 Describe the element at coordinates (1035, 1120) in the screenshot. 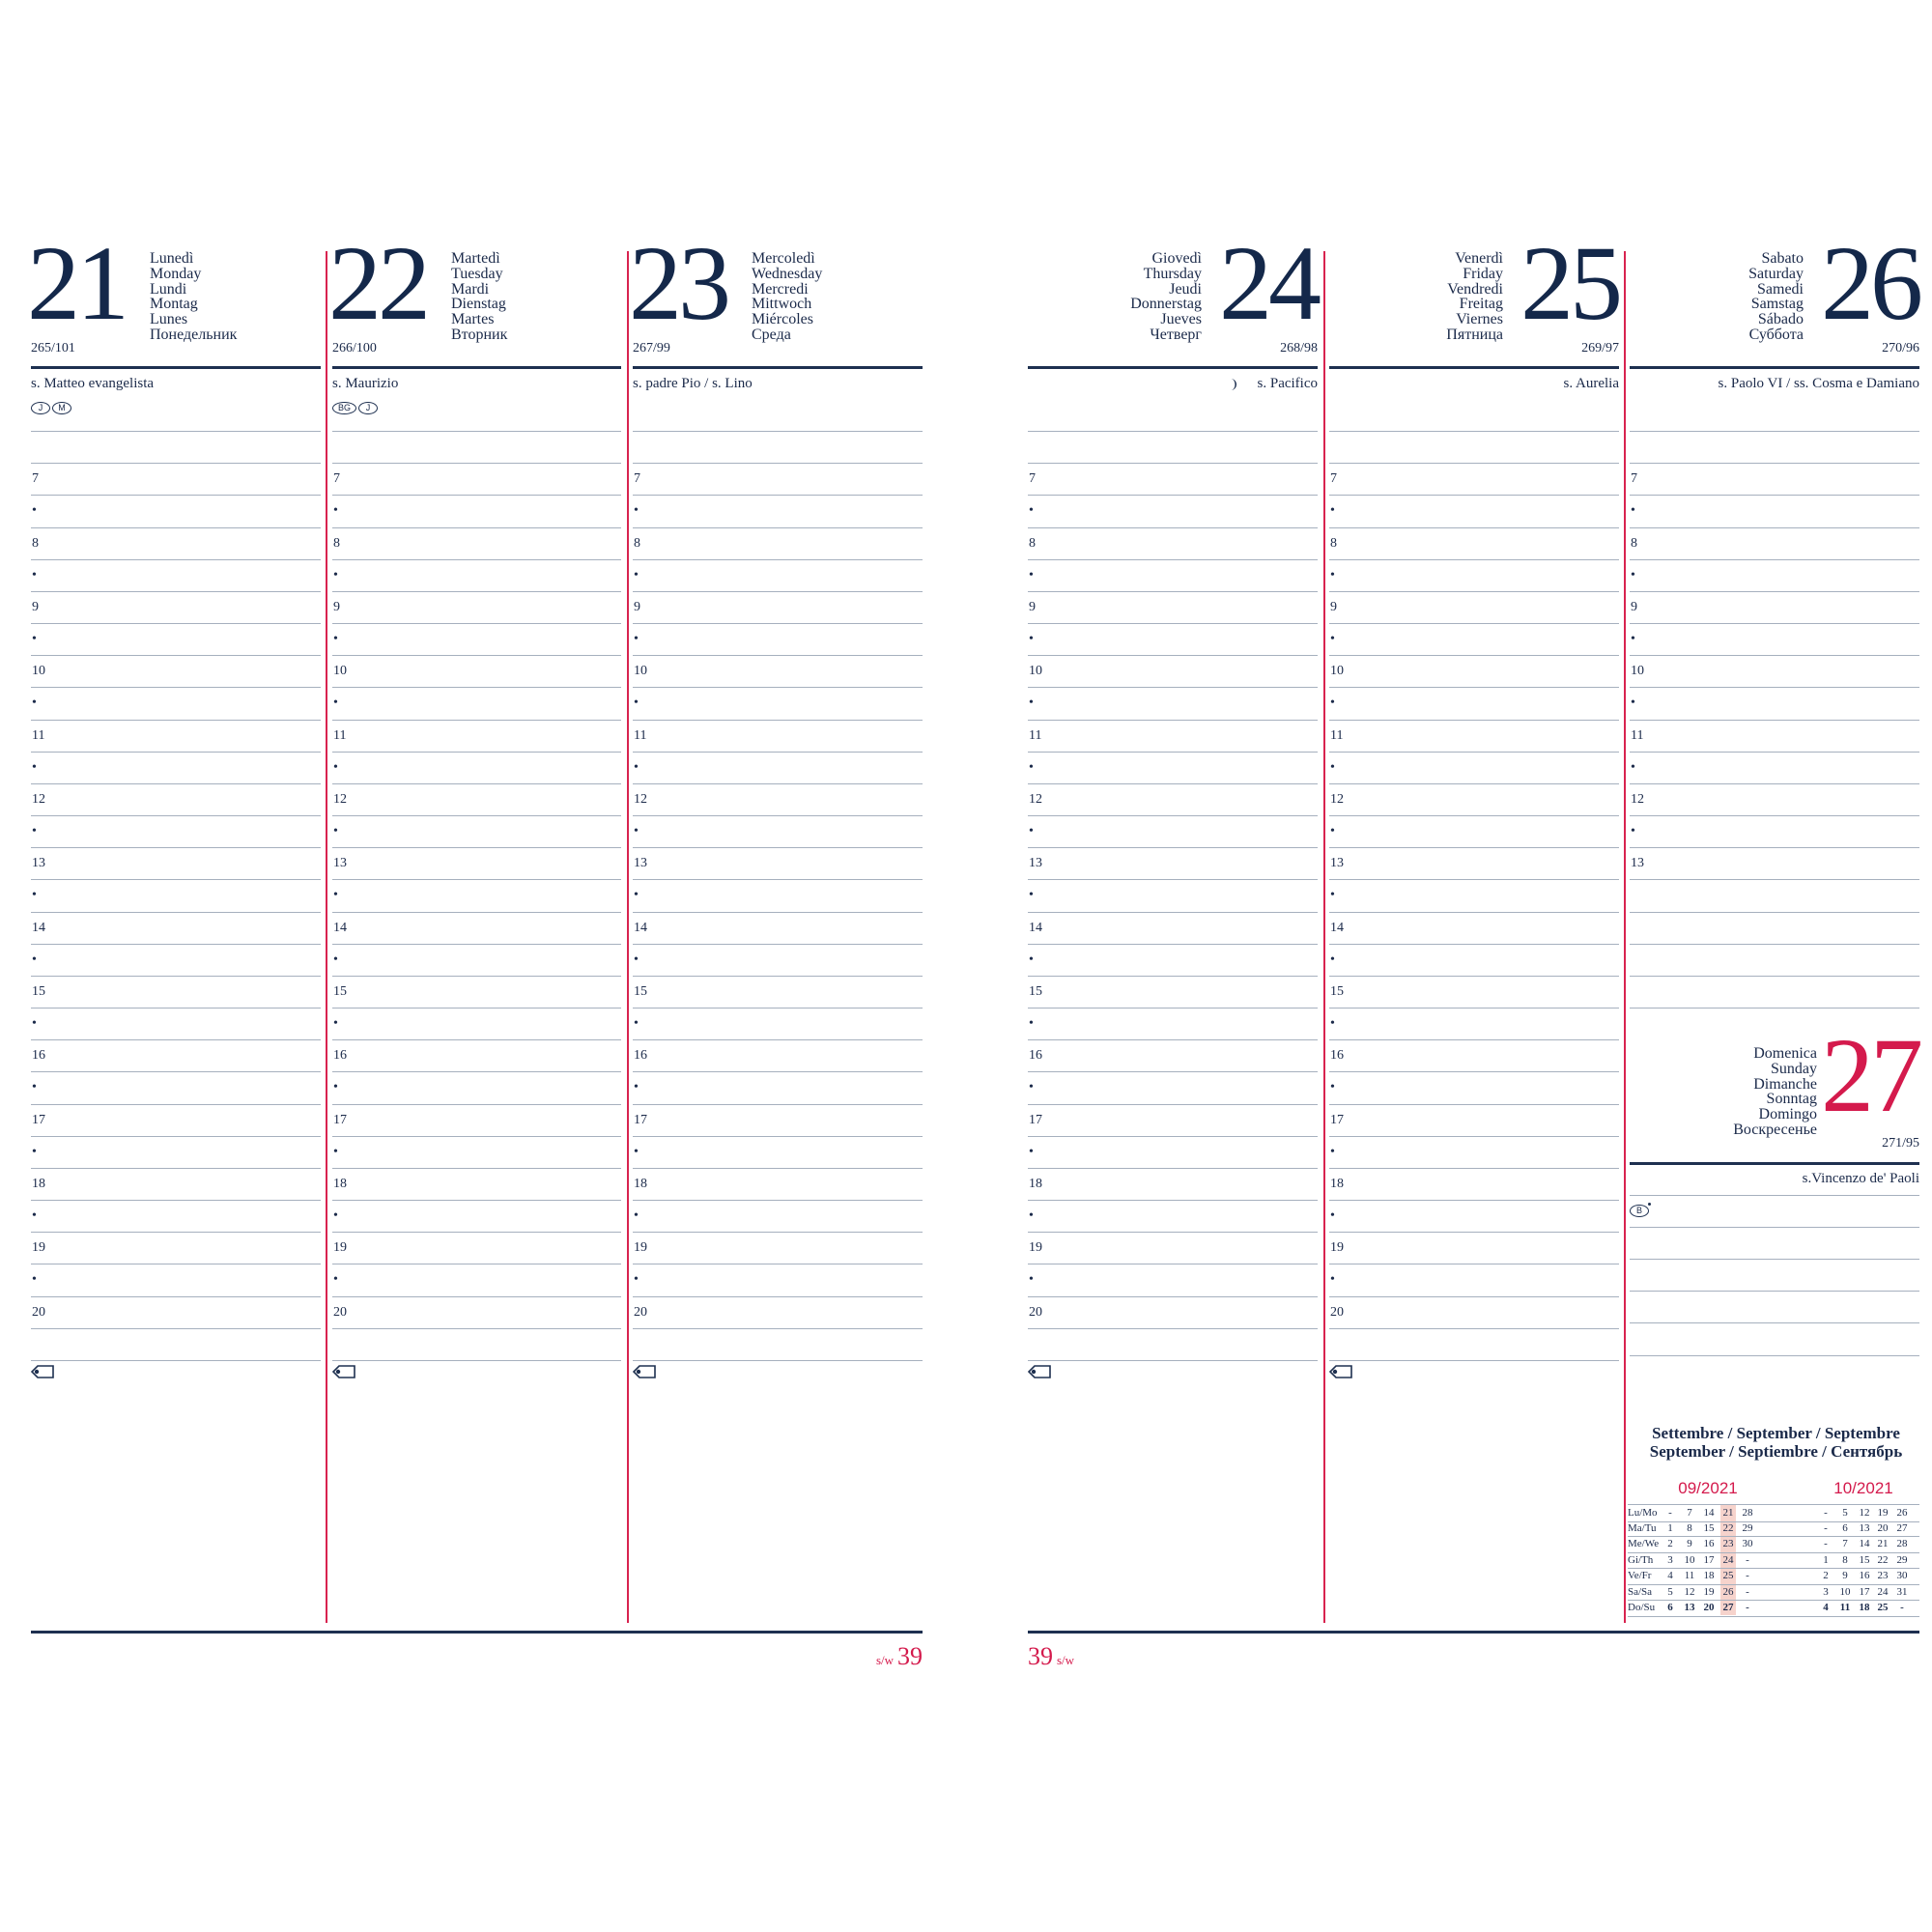

I see `hour-label: 17` at that location.